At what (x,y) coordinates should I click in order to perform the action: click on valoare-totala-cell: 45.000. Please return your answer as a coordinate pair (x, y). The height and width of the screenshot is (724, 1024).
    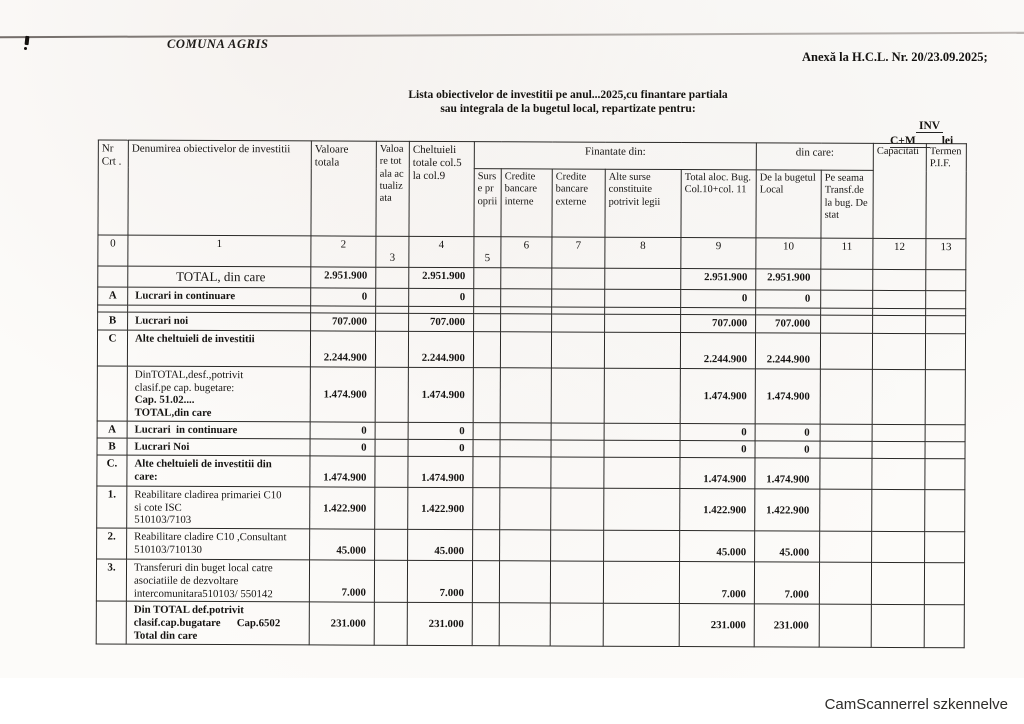
    Looking at the image, I should click on (342, 545).